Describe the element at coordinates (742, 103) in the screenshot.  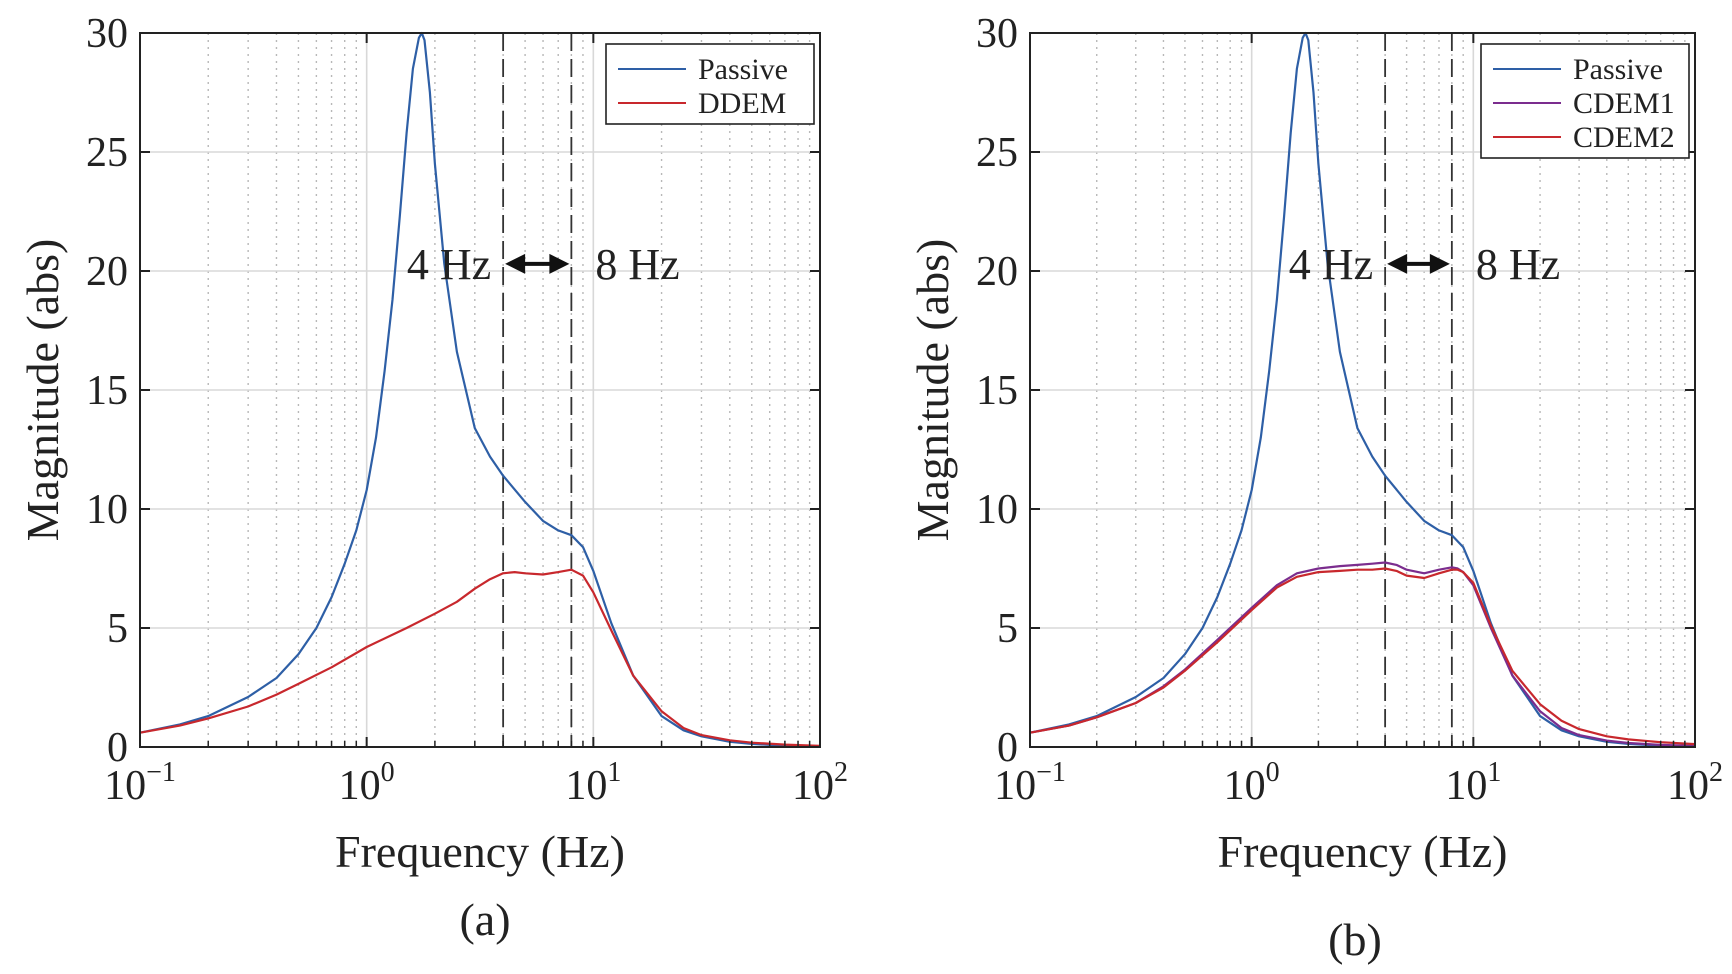
I see `legend-label-ddem: DDEM` at that location.